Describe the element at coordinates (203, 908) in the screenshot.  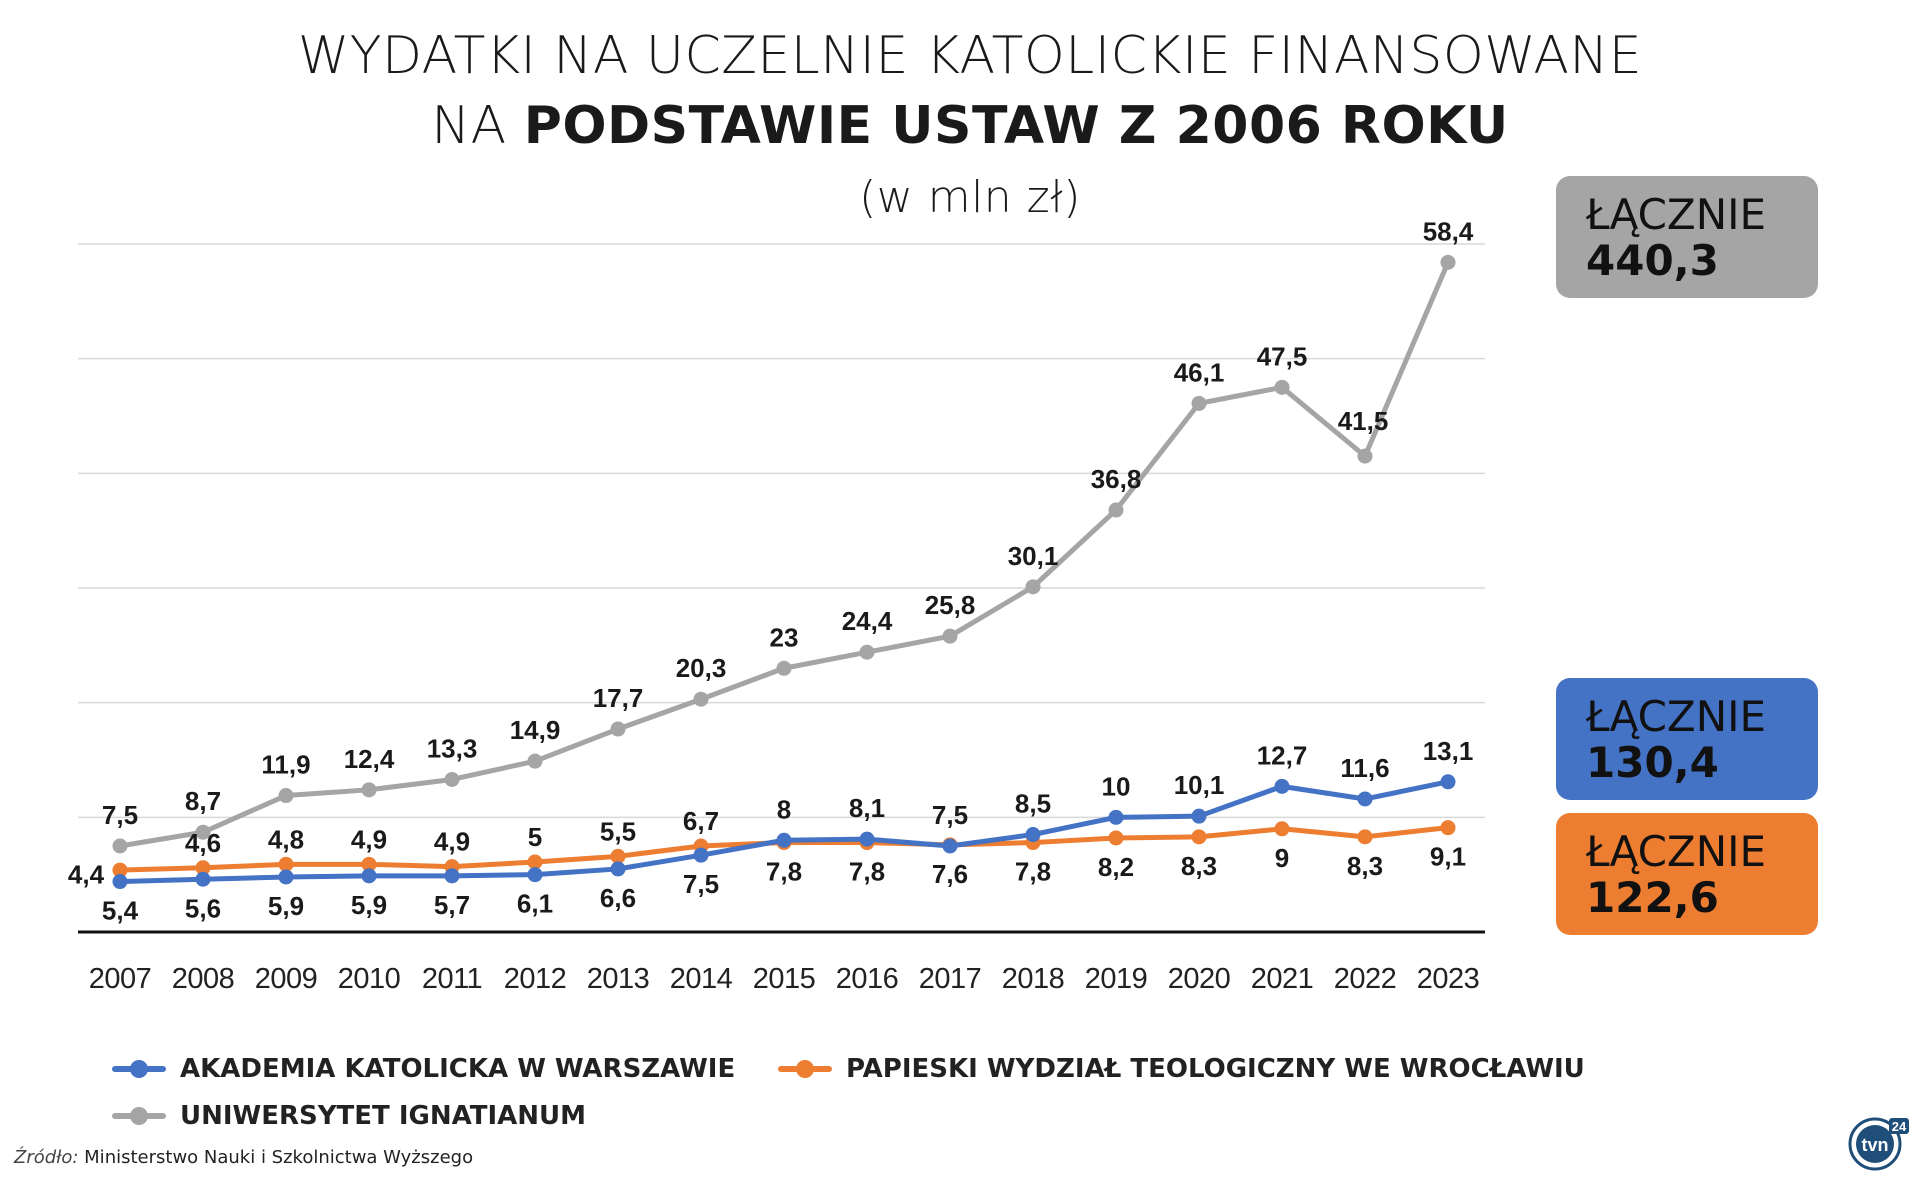
I see `data-label: 5,6` at that location.